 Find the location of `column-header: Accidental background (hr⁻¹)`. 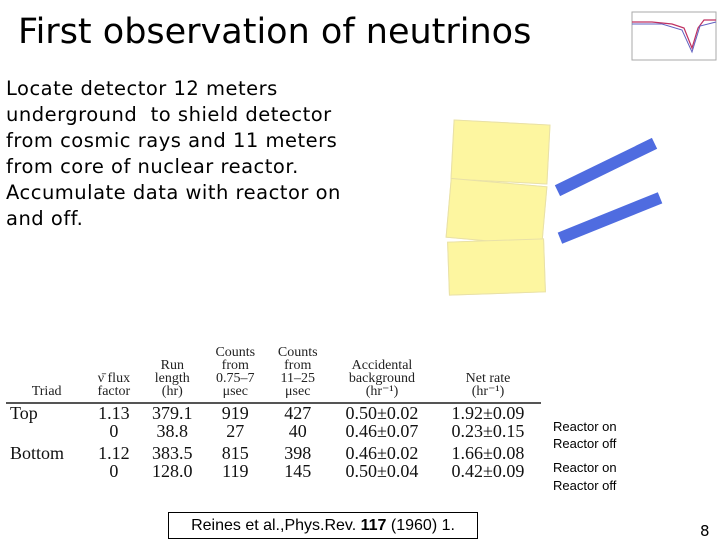

column-header: Accidental background (hr⁻¹) is located at coordinates (381, 375).